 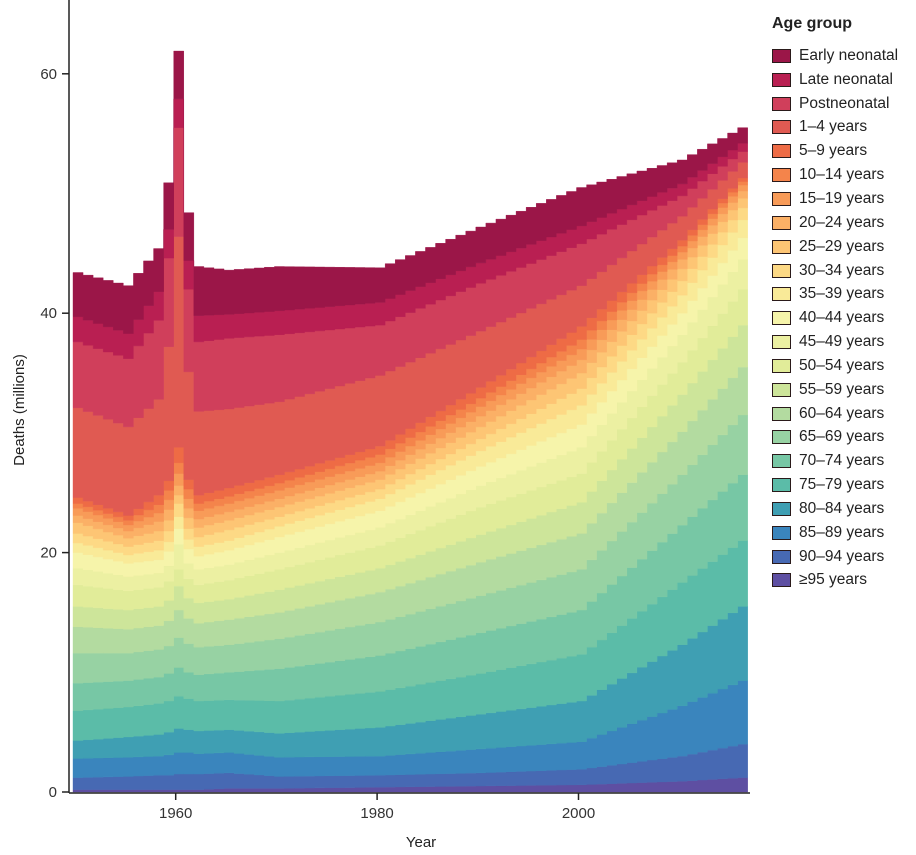 I want to click on legend-item: 10–14 years, so click(x=835, y=175).